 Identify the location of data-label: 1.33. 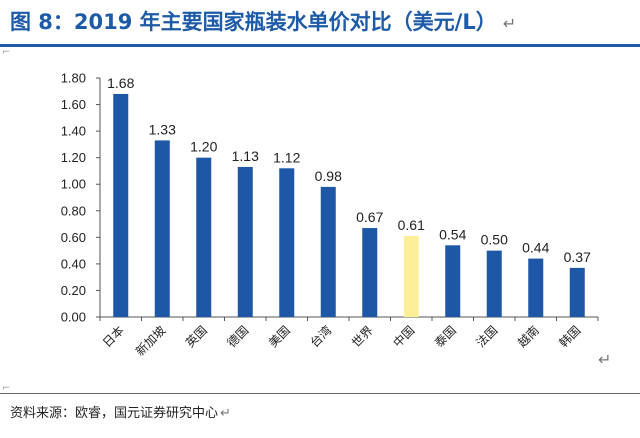
(162, 129).